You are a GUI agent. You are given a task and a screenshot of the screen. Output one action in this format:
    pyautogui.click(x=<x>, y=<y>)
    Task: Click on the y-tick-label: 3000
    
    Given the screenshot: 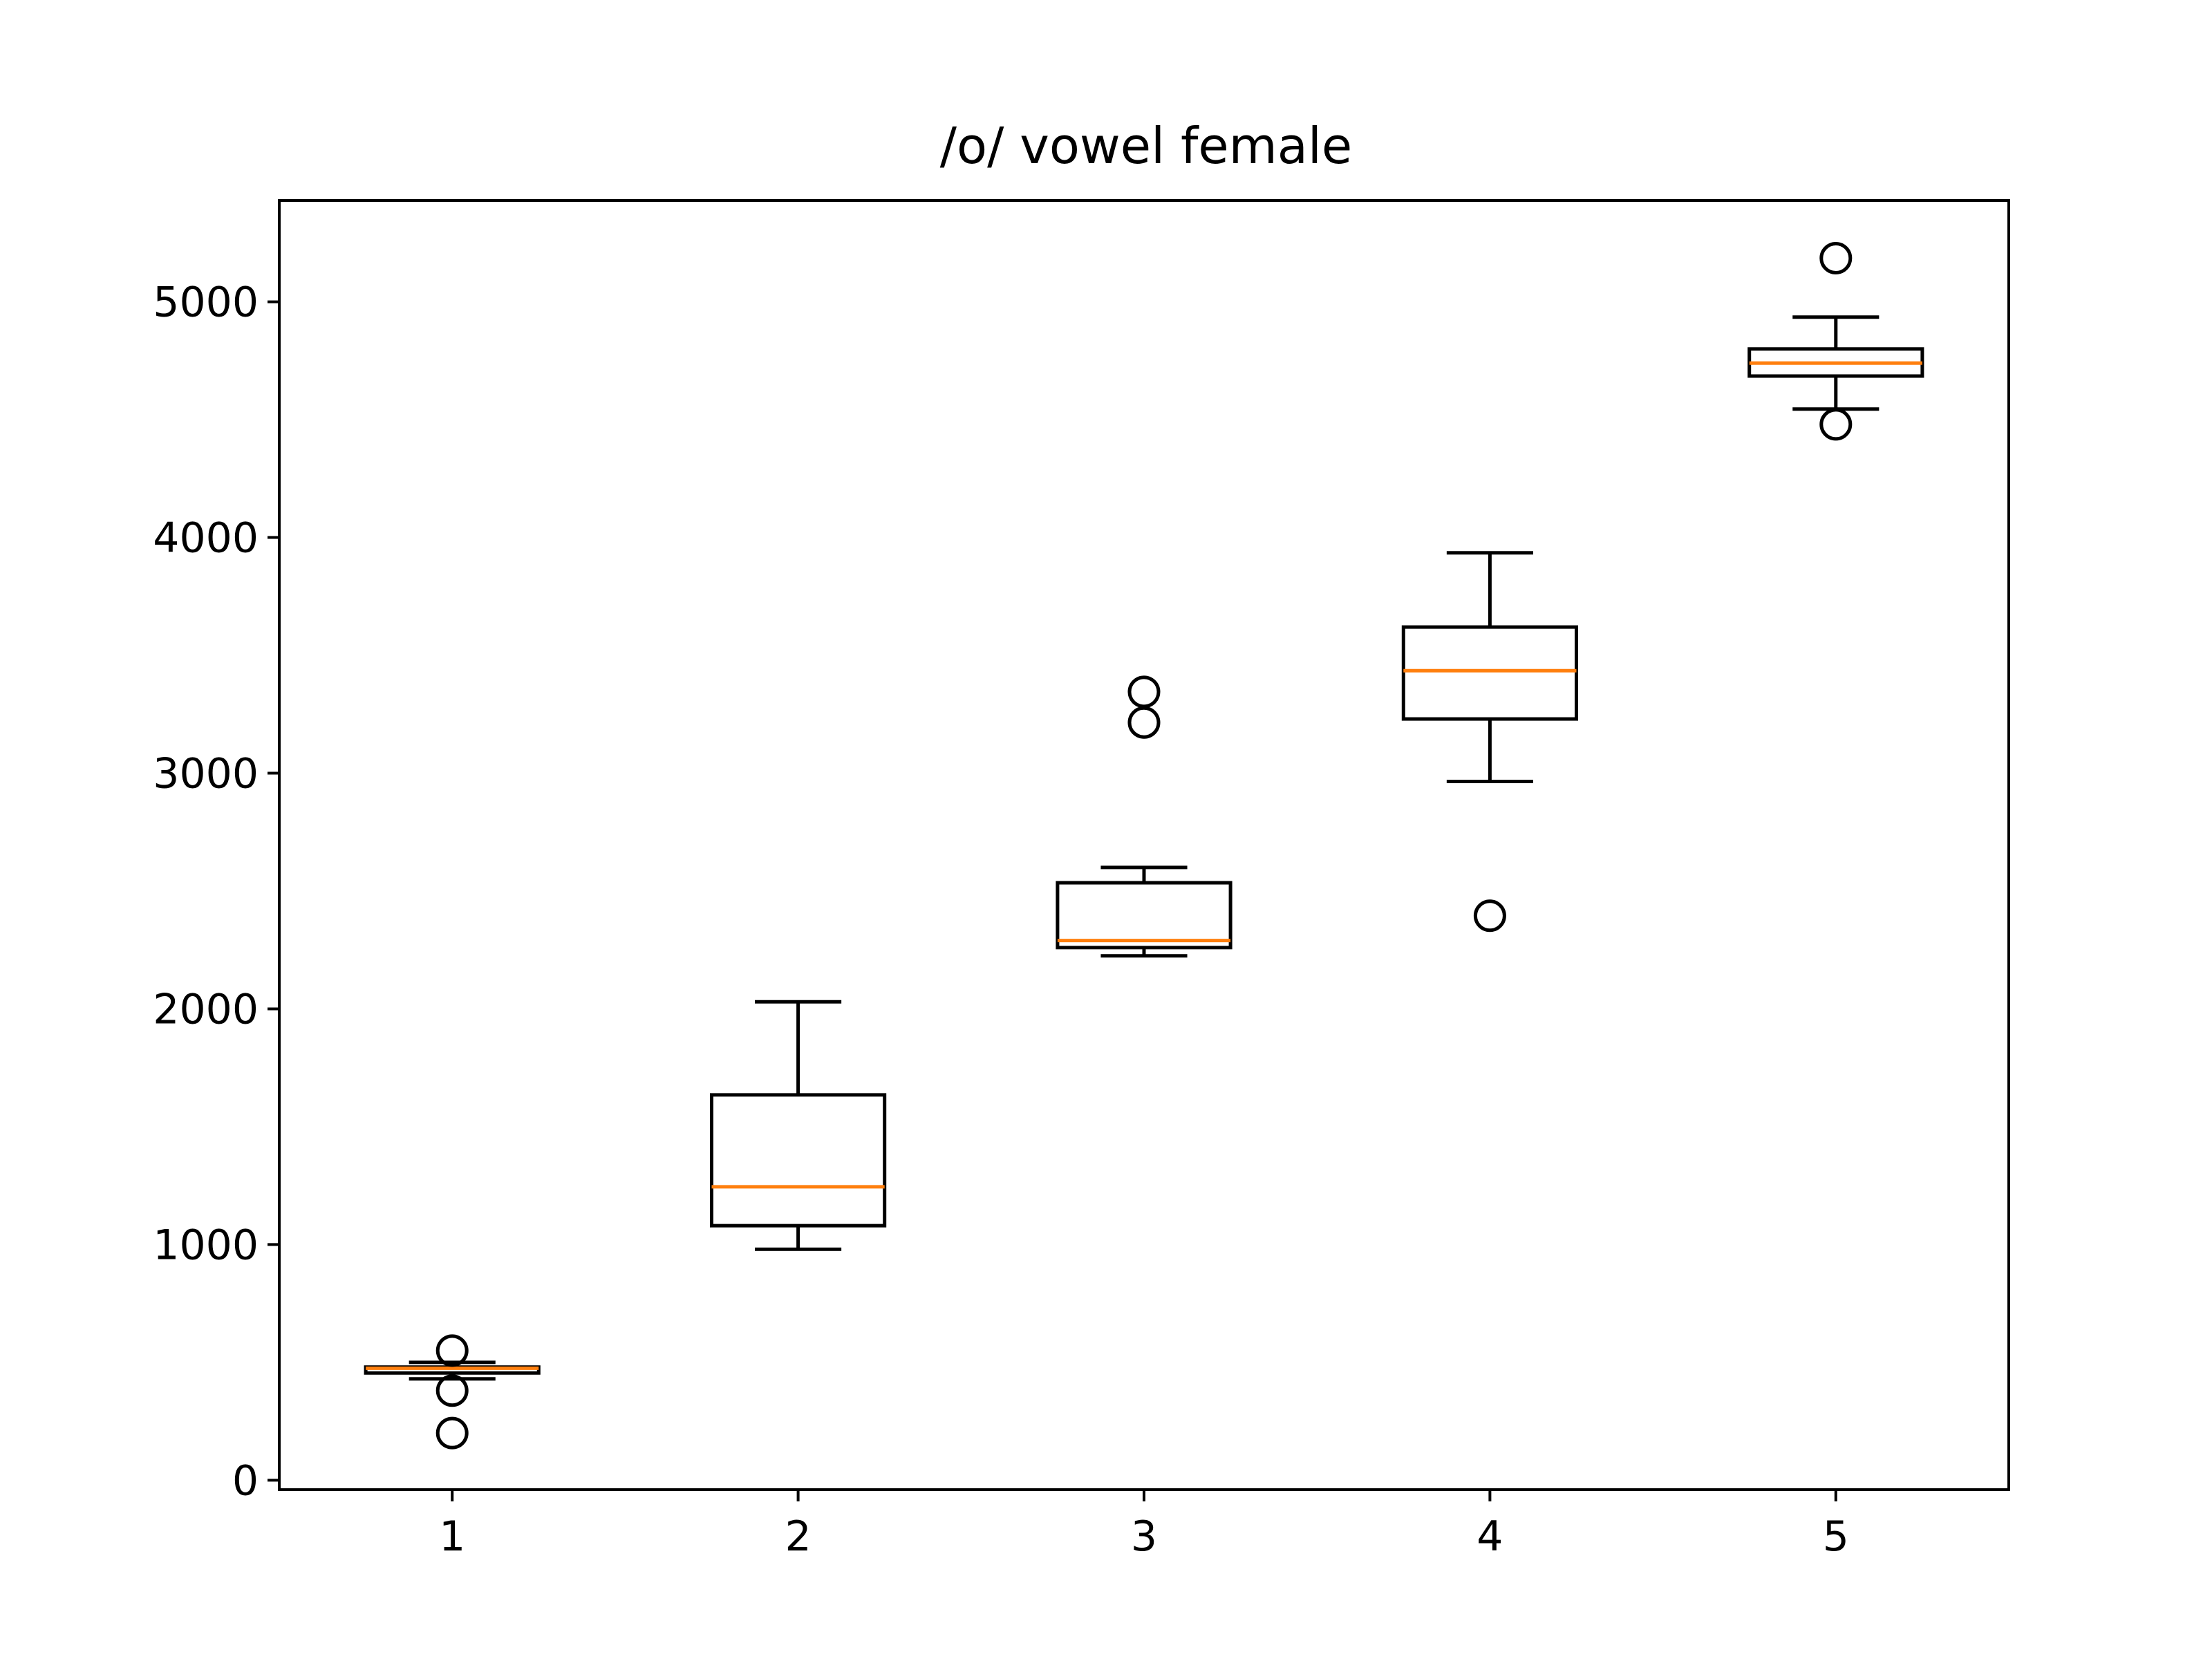 What is the action you would take?
    pyautogui.click(x=206, y=774)
    